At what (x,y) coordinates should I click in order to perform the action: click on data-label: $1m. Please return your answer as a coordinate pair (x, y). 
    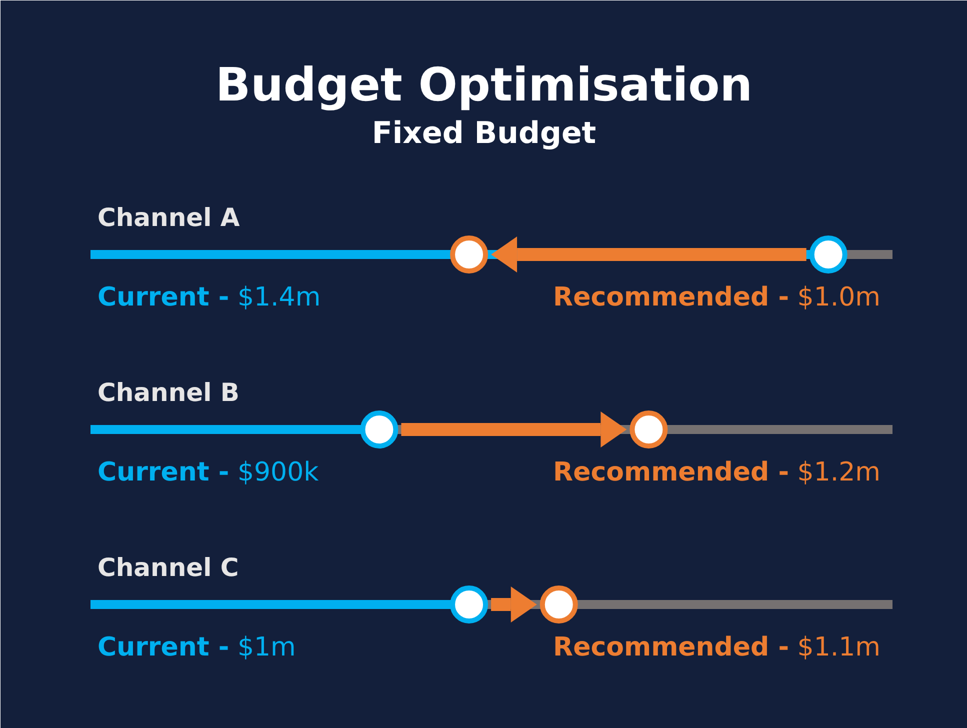
    Looking at the image, I should click on (266, 647).